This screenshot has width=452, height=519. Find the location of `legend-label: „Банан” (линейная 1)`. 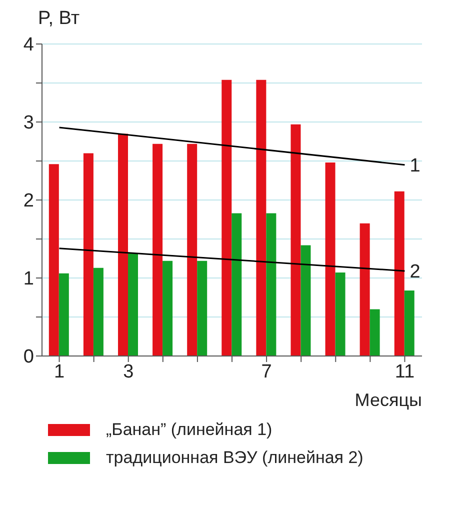

legend-label: „Банан” (линейная 1) is located at coordinates (189, 430).